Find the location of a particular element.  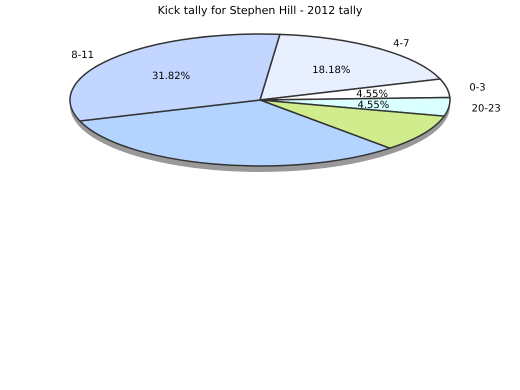

slice-label: 0-3 is located at coordinates (477, 88).